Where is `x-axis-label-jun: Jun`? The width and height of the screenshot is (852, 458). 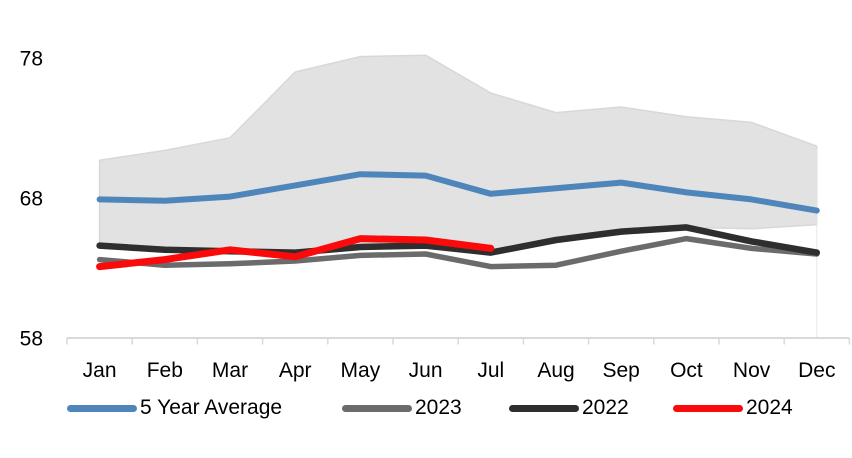
x-axis-label-jun: Jun is located at coordinates (426, 370).